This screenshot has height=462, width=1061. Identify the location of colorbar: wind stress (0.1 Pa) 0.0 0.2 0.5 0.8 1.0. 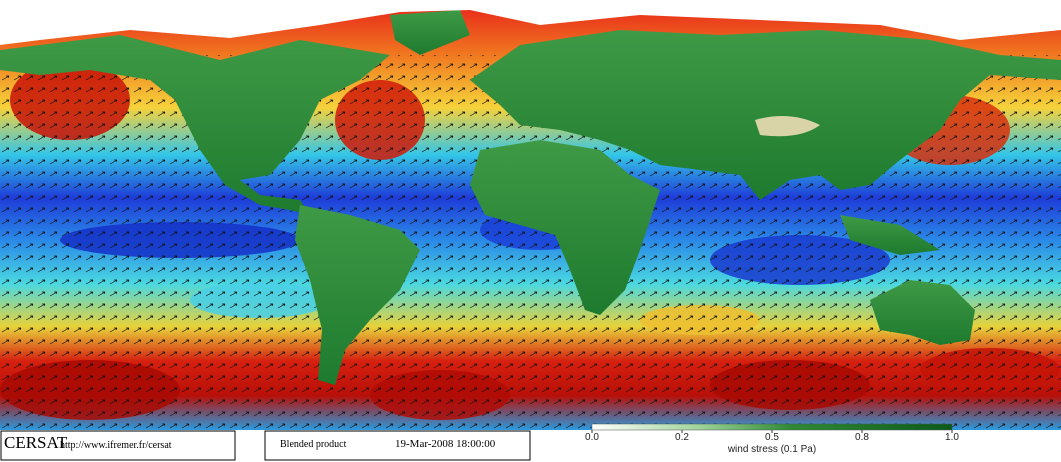
(772, 439).